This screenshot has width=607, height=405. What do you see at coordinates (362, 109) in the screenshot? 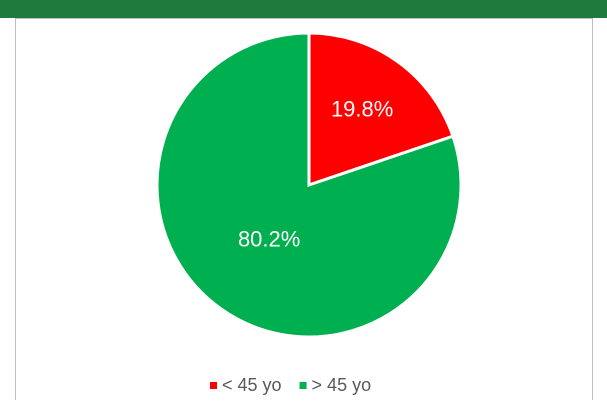
I see `data-label: 19.8%` at bounding box center [362, 109].